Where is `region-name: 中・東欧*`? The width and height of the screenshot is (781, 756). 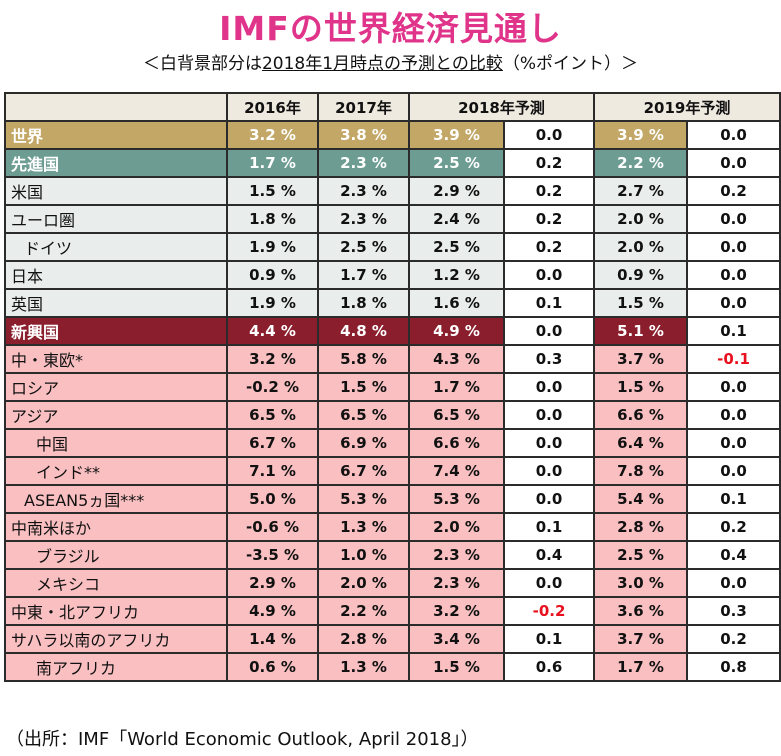 region-name: 中・東欧* is located at coordinates (116, 359).